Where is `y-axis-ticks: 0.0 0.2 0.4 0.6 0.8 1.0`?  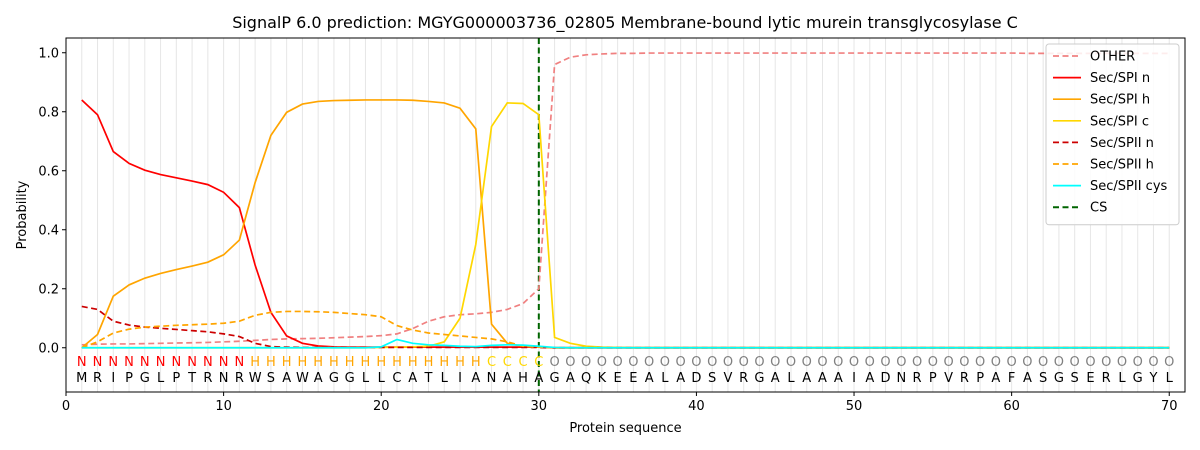
y-axis-ticks: 0.0 0.2 0.4 0.6 0.8 1.0 is located at coordinates (52, 201).